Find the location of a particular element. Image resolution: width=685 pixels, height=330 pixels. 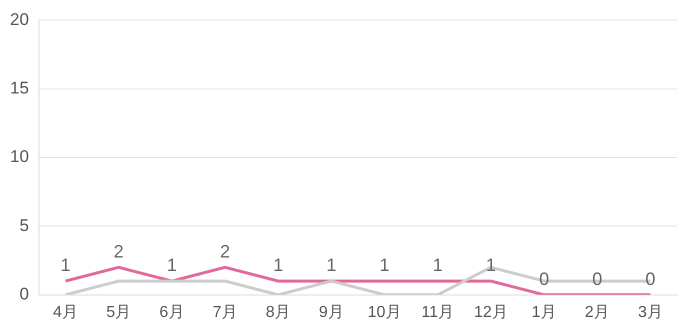

x-tick-label: 9月 is located at coordinates (331, 312).